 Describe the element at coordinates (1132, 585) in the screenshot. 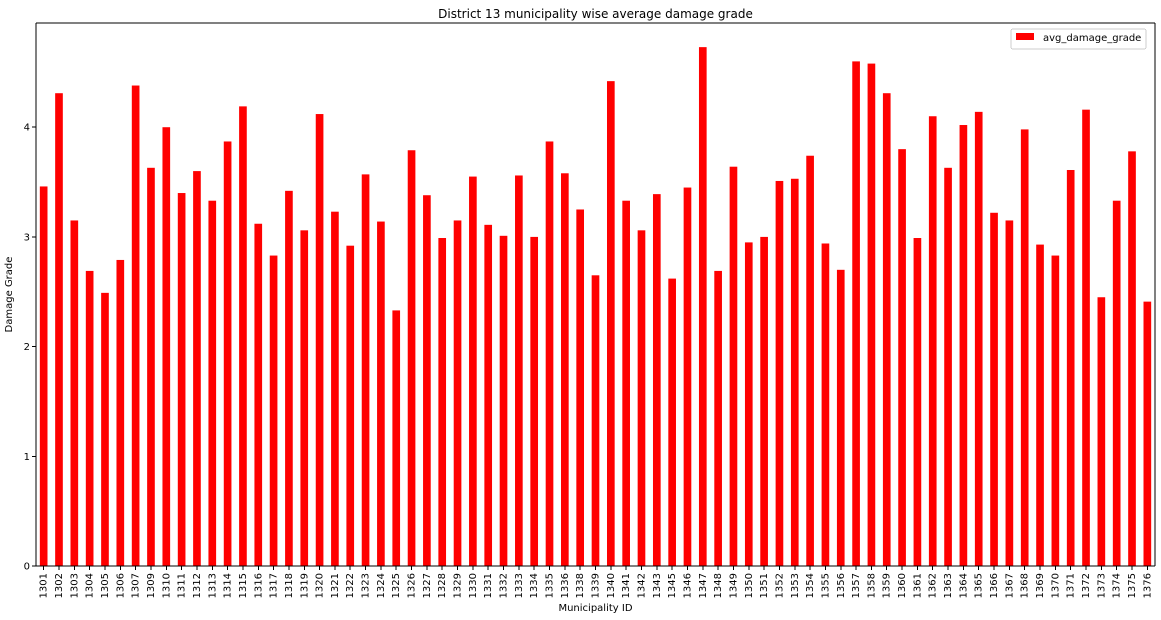

I see `x-tick-label-1375: 1375` at that location.